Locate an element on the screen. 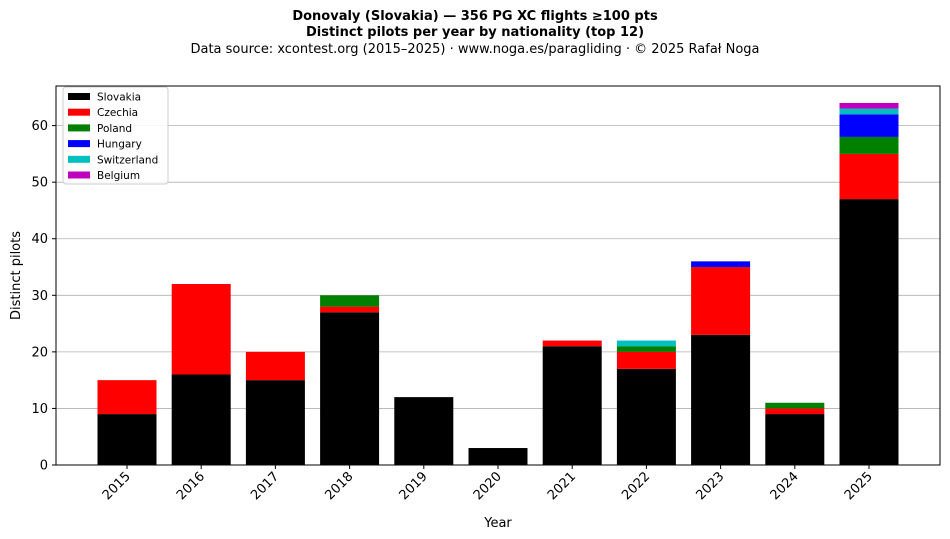  y-tick-label: 30 is located at coordinates (39, 296).